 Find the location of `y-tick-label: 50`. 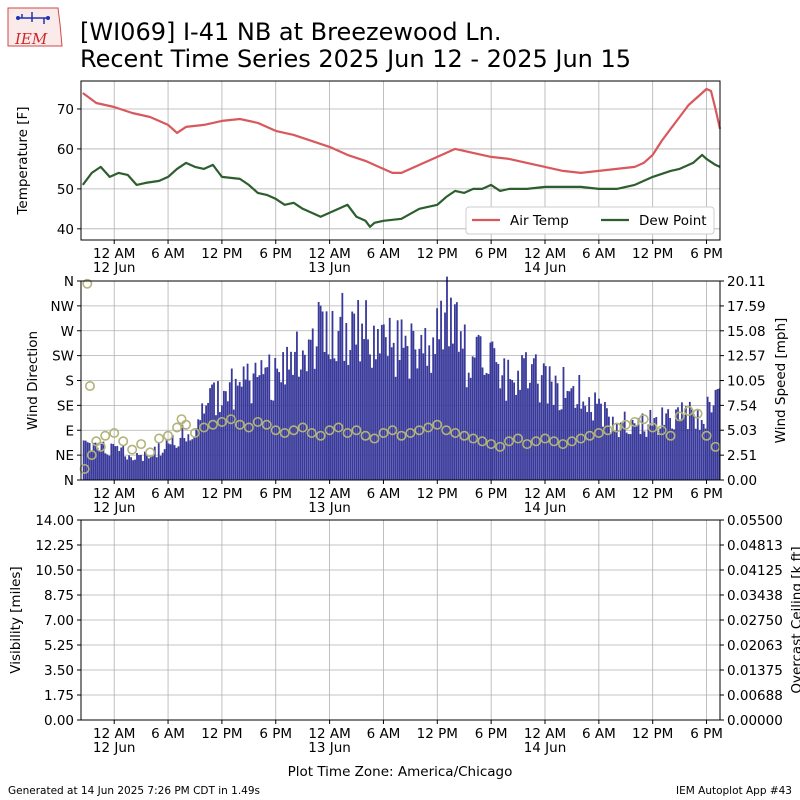

y-tick-label: 50 is located at coordinates (65, 190).